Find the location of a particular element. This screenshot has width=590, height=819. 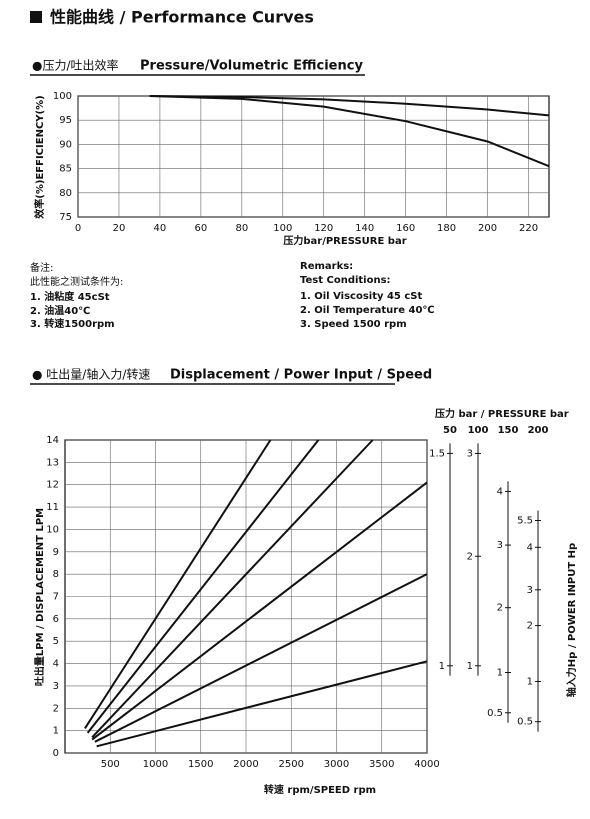

x-tick-label: 160 is located at coordinates (405, 228).